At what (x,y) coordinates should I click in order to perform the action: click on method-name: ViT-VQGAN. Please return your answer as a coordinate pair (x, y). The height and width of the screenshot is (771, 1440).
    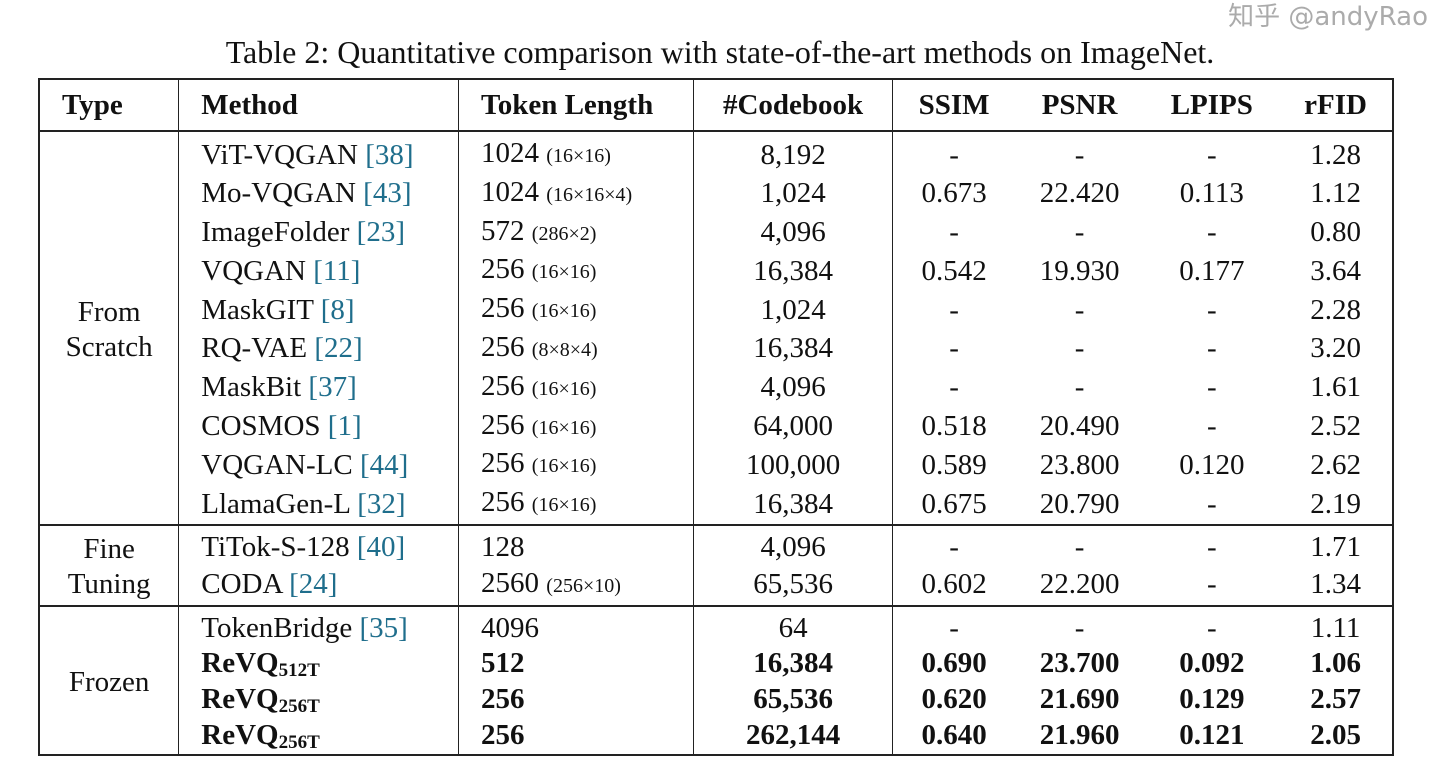
    Looking at the image, I should click on (279, 154).